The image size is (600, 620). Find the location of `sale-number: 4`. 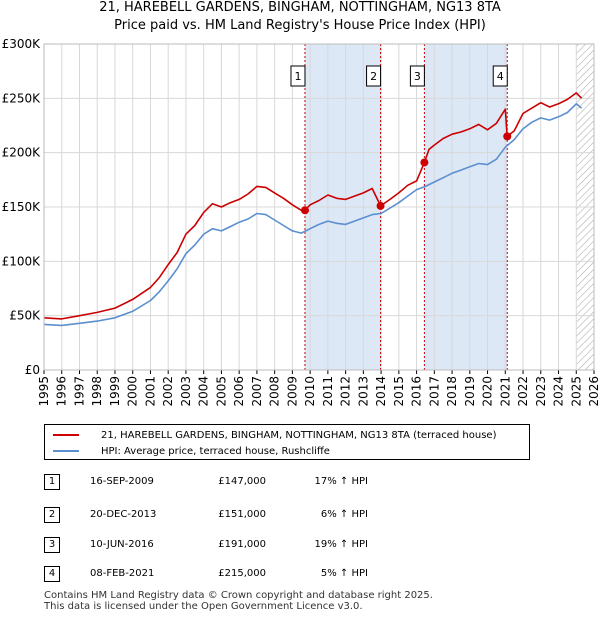

sale-number: 4 is located at coordinates (52, 574).